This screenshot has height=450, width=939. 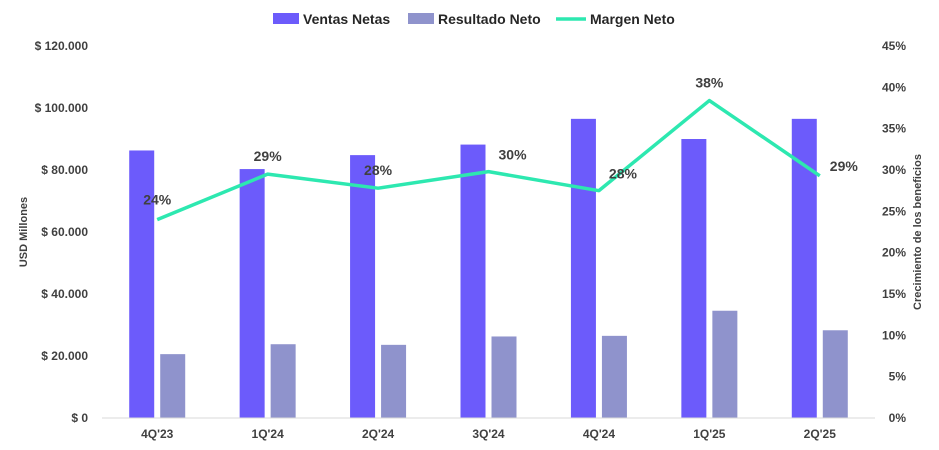 I want to click on legend-label: Resultado Neto, so click(x=489, y=19).